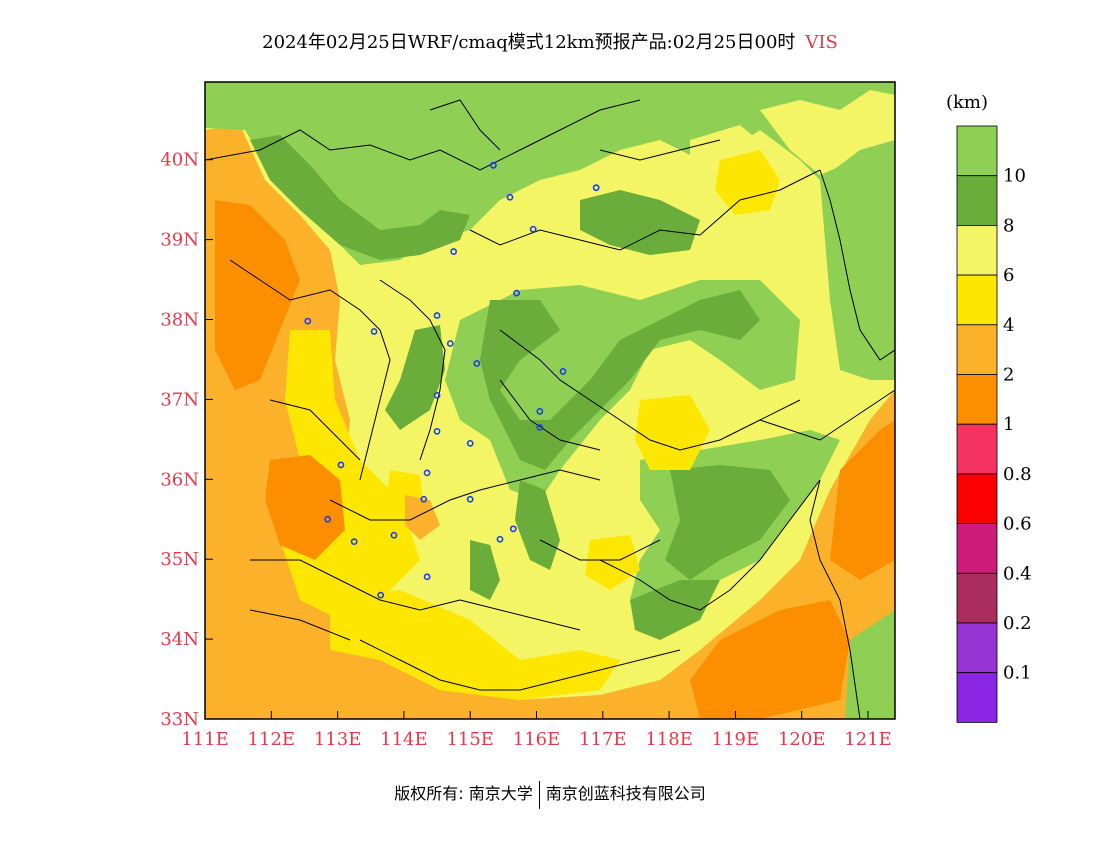 The height and width of the screenshot is (850, 1100). Describe the element at coordinates (835, 599) in the screenshot. I see `boundary-jiangsu-coast` at that location.